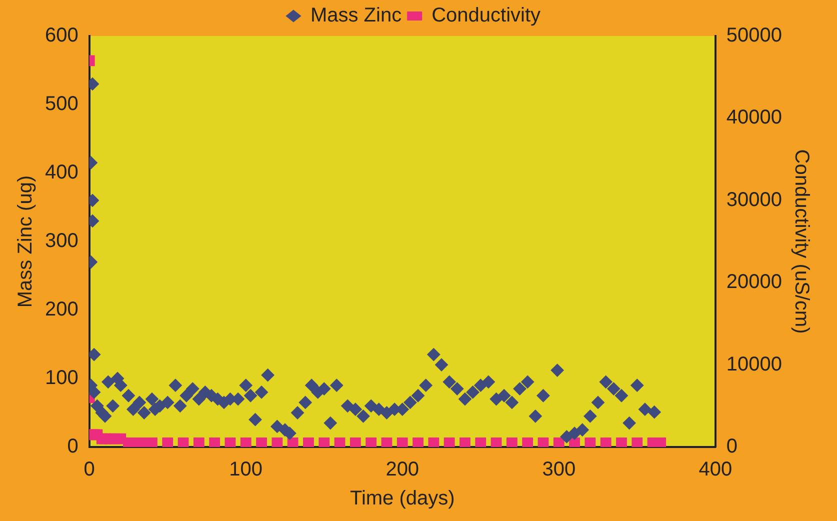 Image resolution: width=837 pixels, height=521 pixels. Describe the element at coordinates (61, 35) in the screenshot. I see `y-tick-label: 600` at that location.